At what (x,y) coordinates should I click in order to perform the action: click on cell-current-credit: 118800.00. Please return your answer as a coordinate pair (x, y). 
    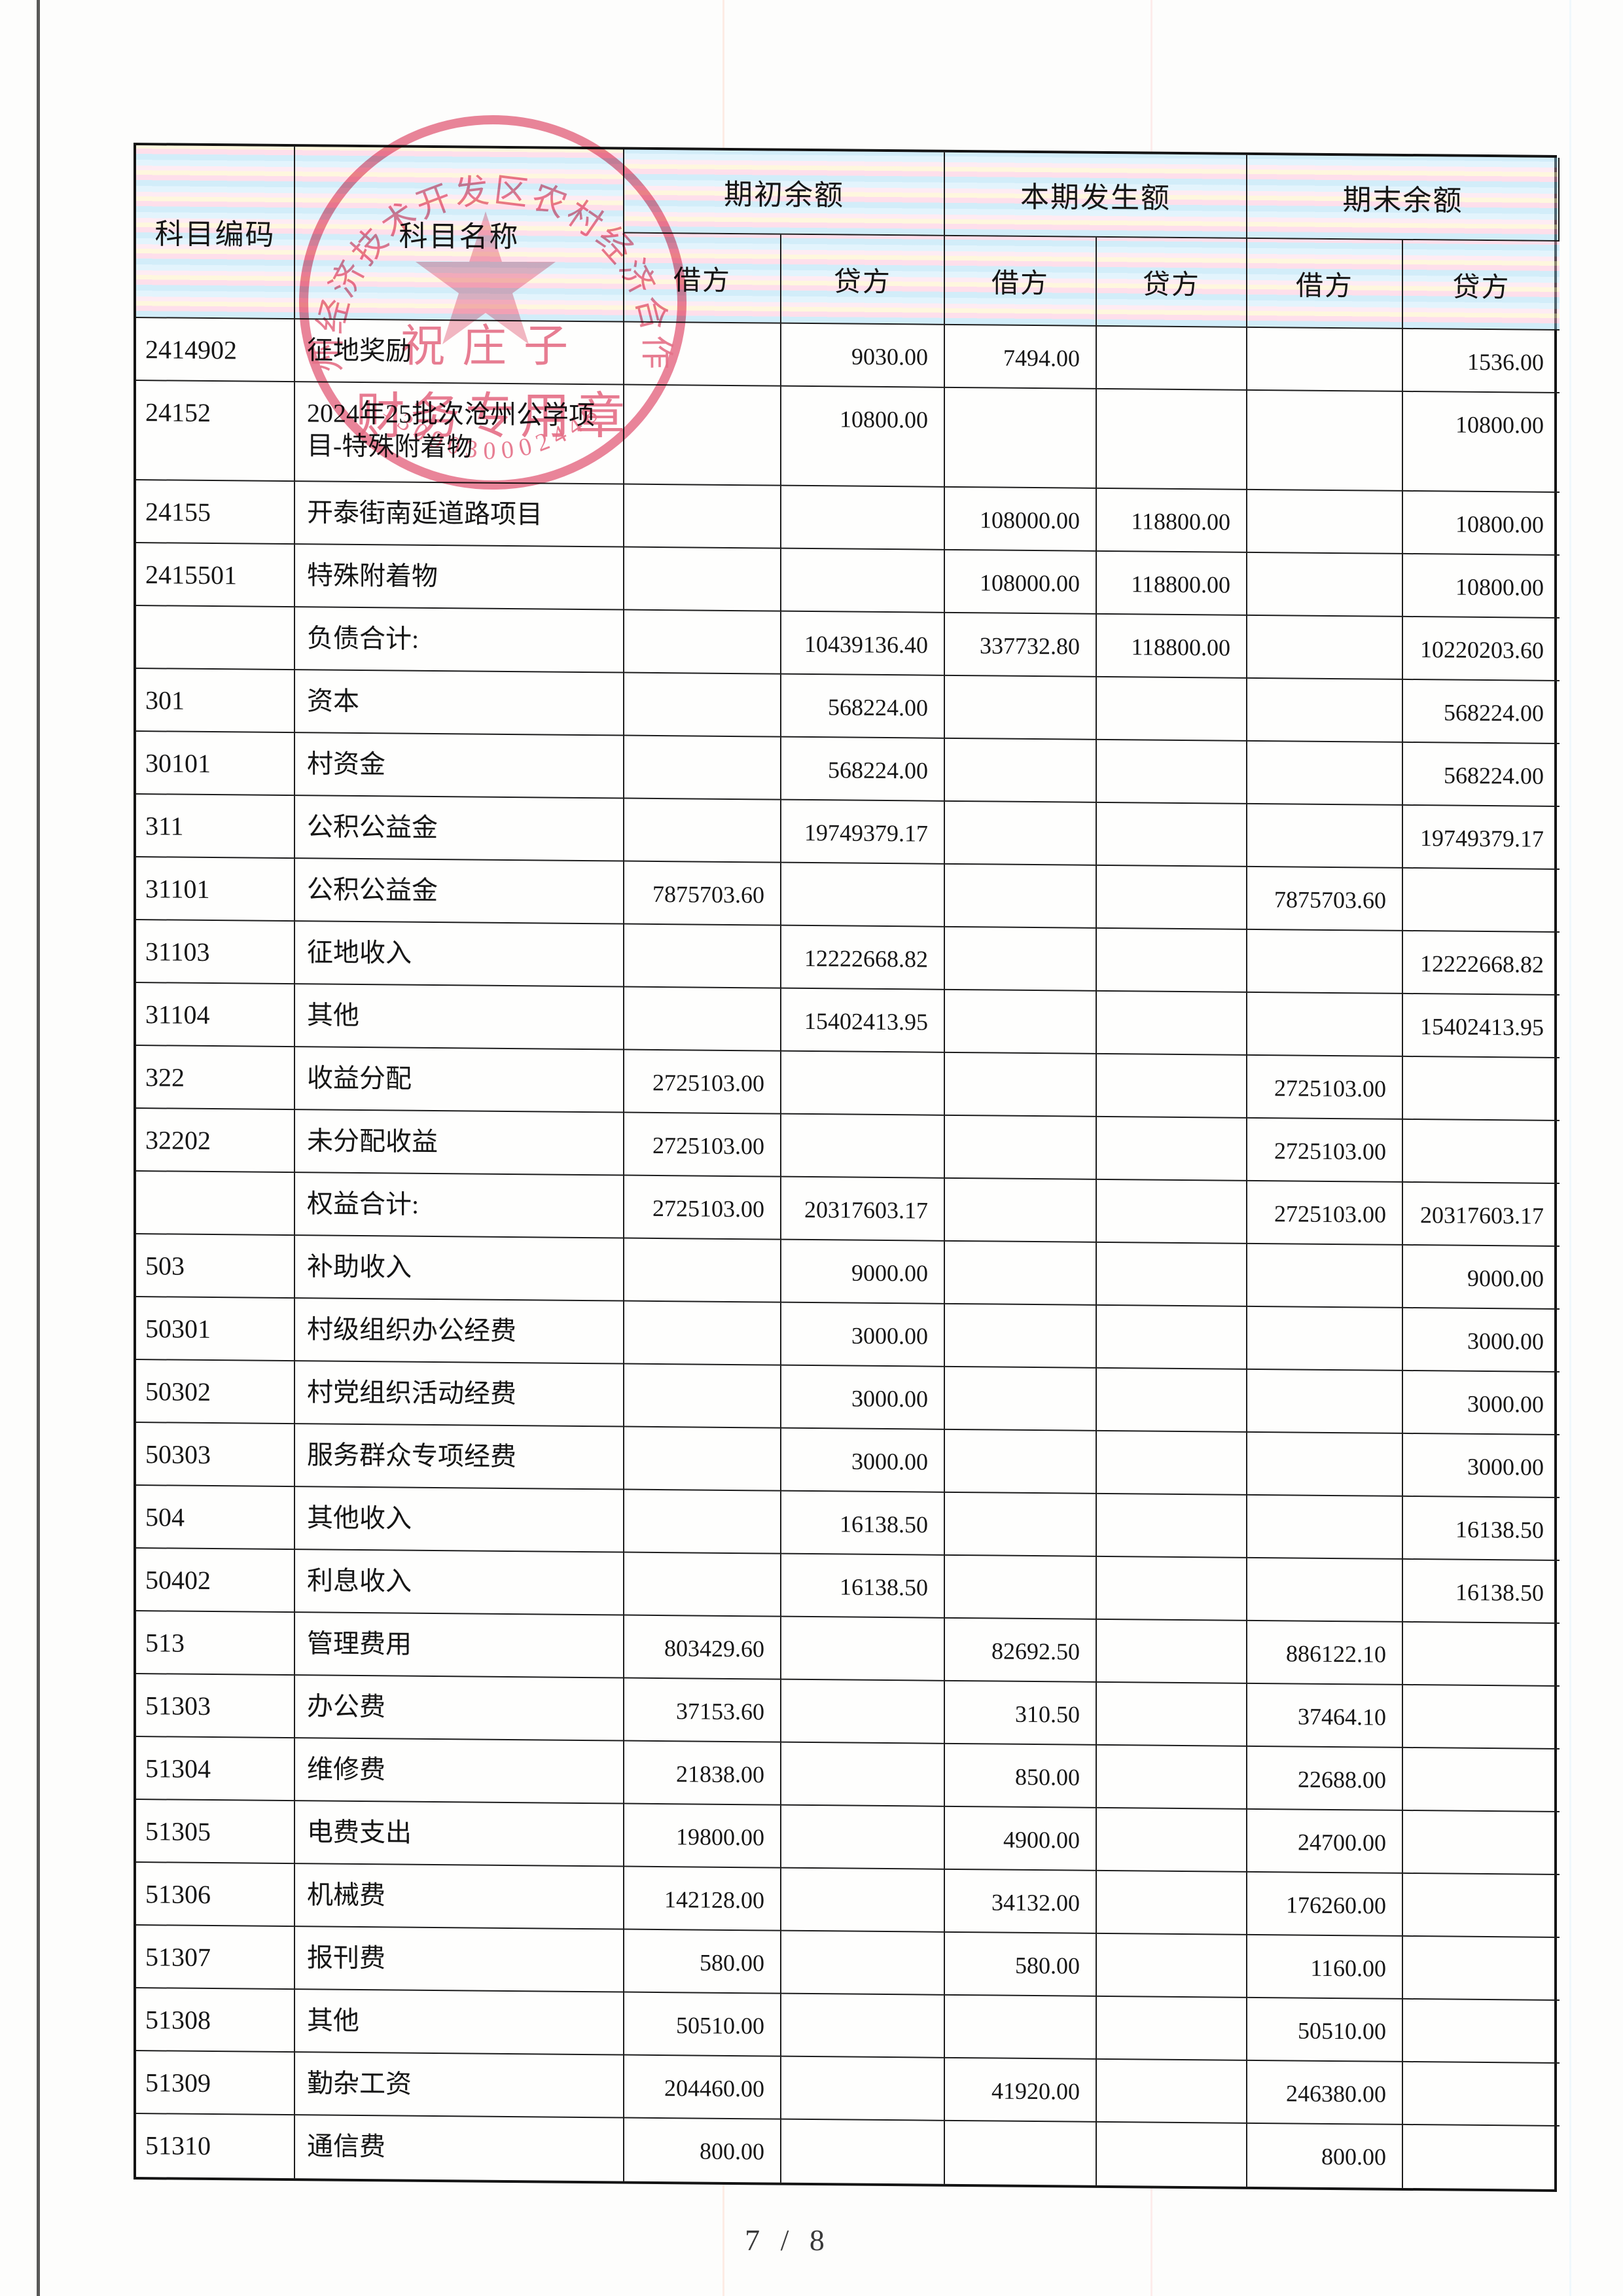
    Looking at the image, I should click on (1172, 520).